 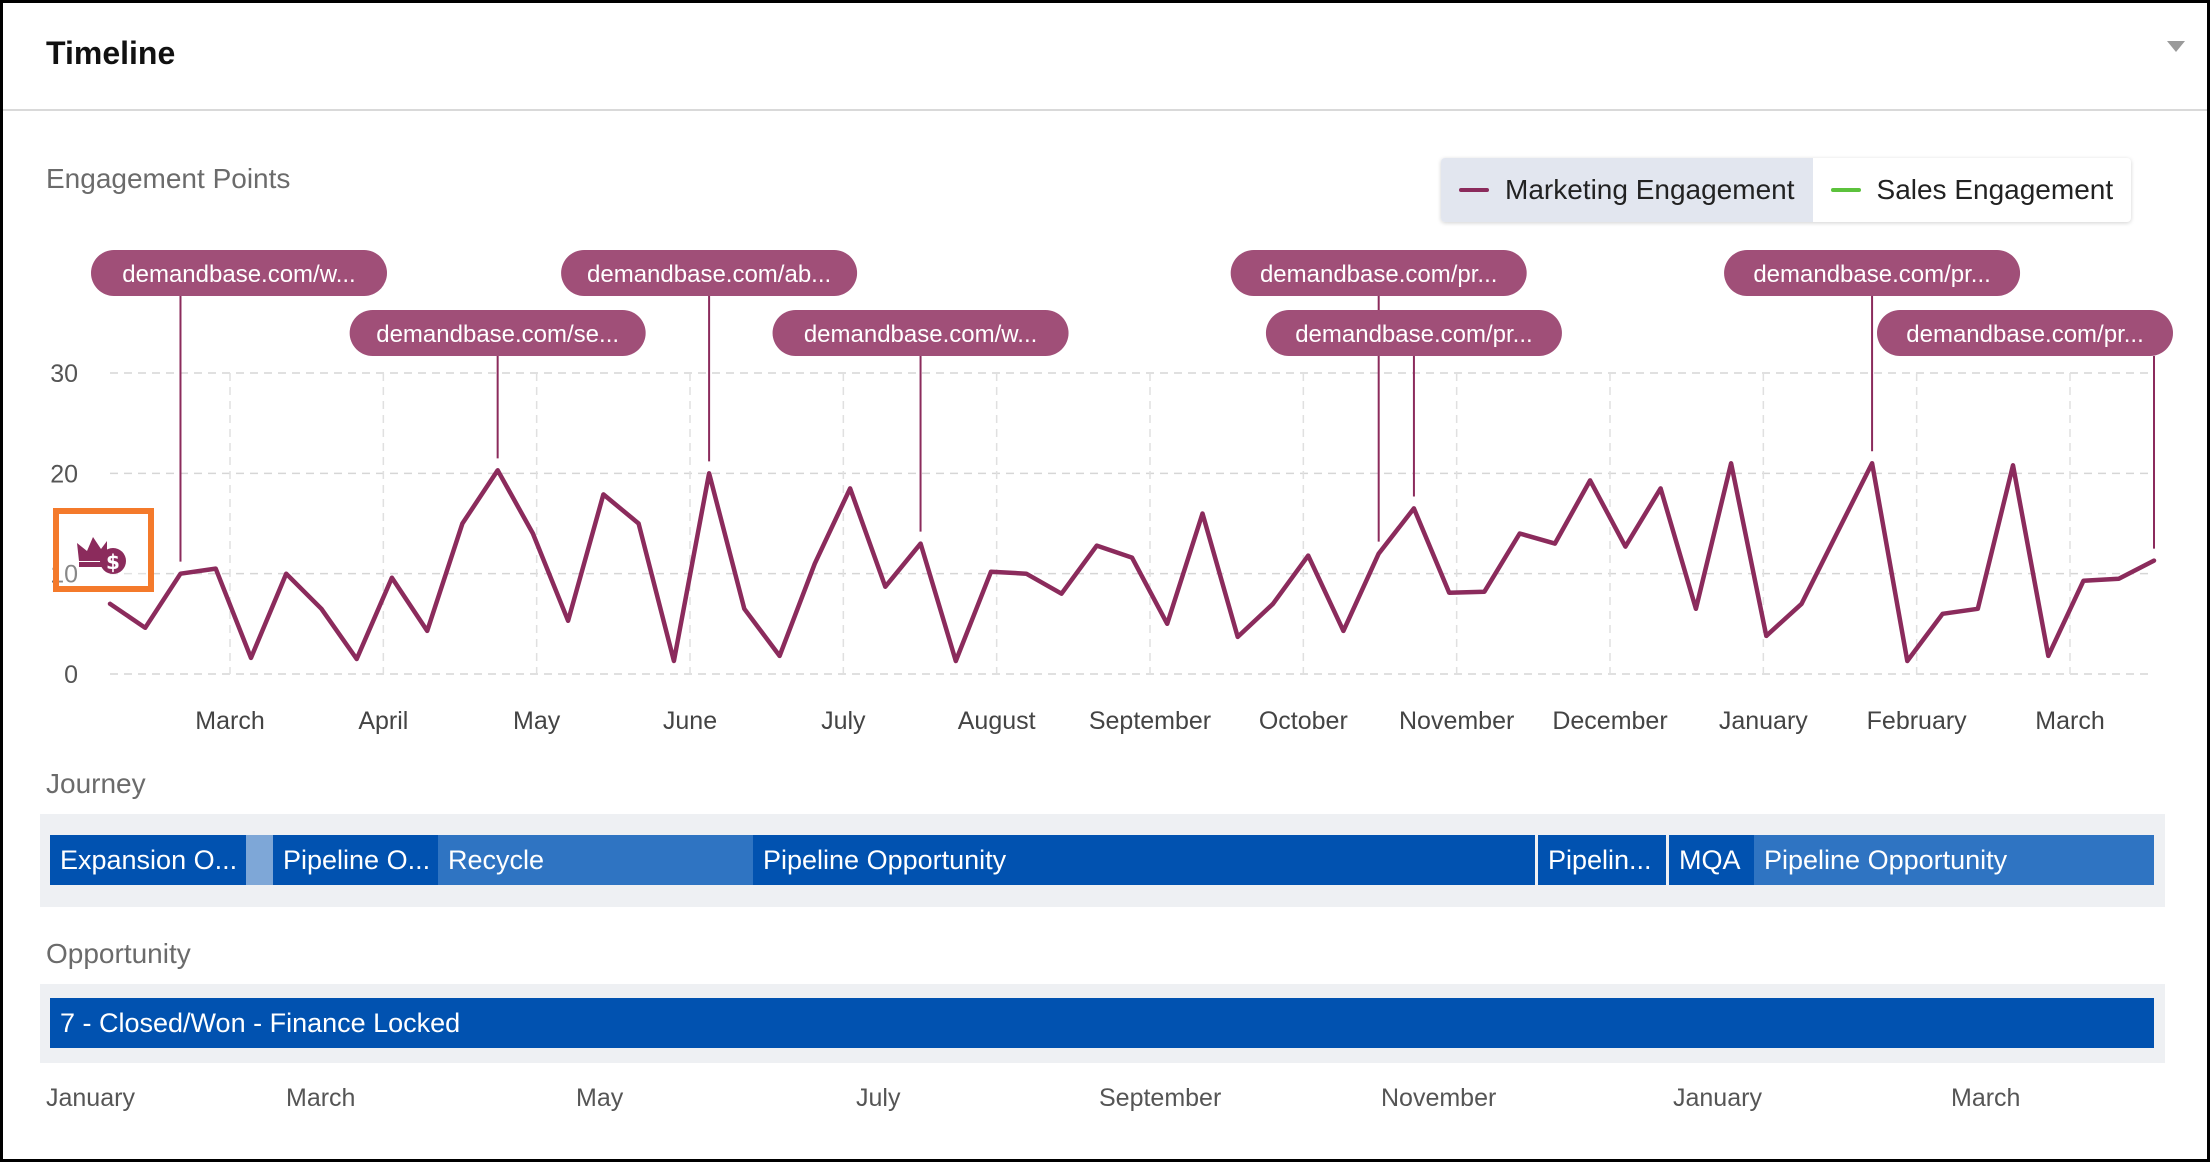 What do you see at coordinates (1474, 190) in the screenshot?
I see `legend-swatch-marketing` at bounding box center [1474, 190].